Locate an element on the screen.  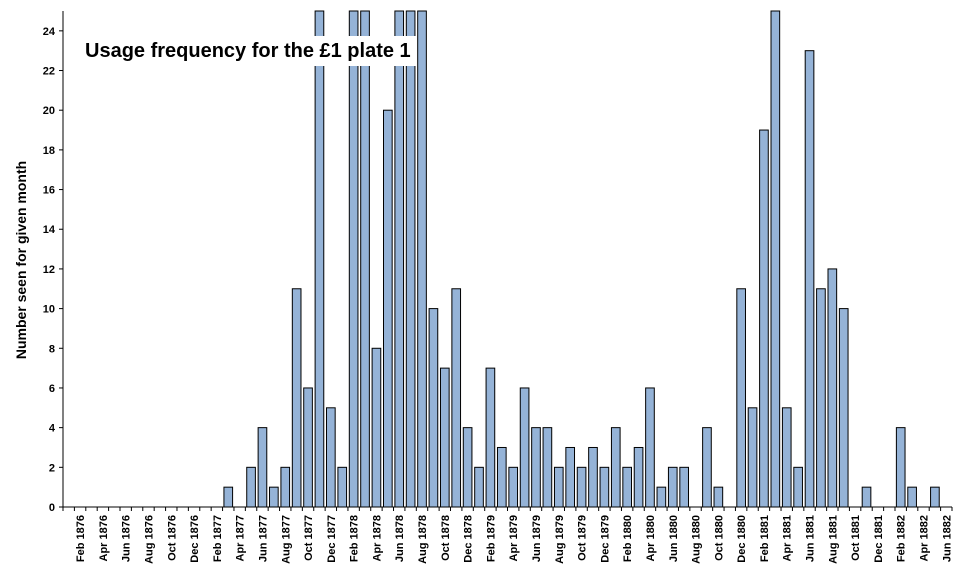
y-tick-label: 2 is located at coordinates (52, 468).